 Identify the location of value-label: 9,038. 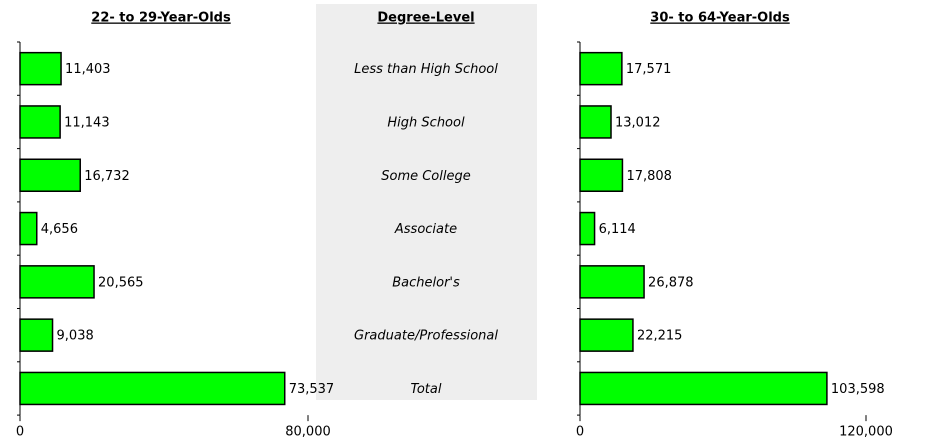
(75, 336).